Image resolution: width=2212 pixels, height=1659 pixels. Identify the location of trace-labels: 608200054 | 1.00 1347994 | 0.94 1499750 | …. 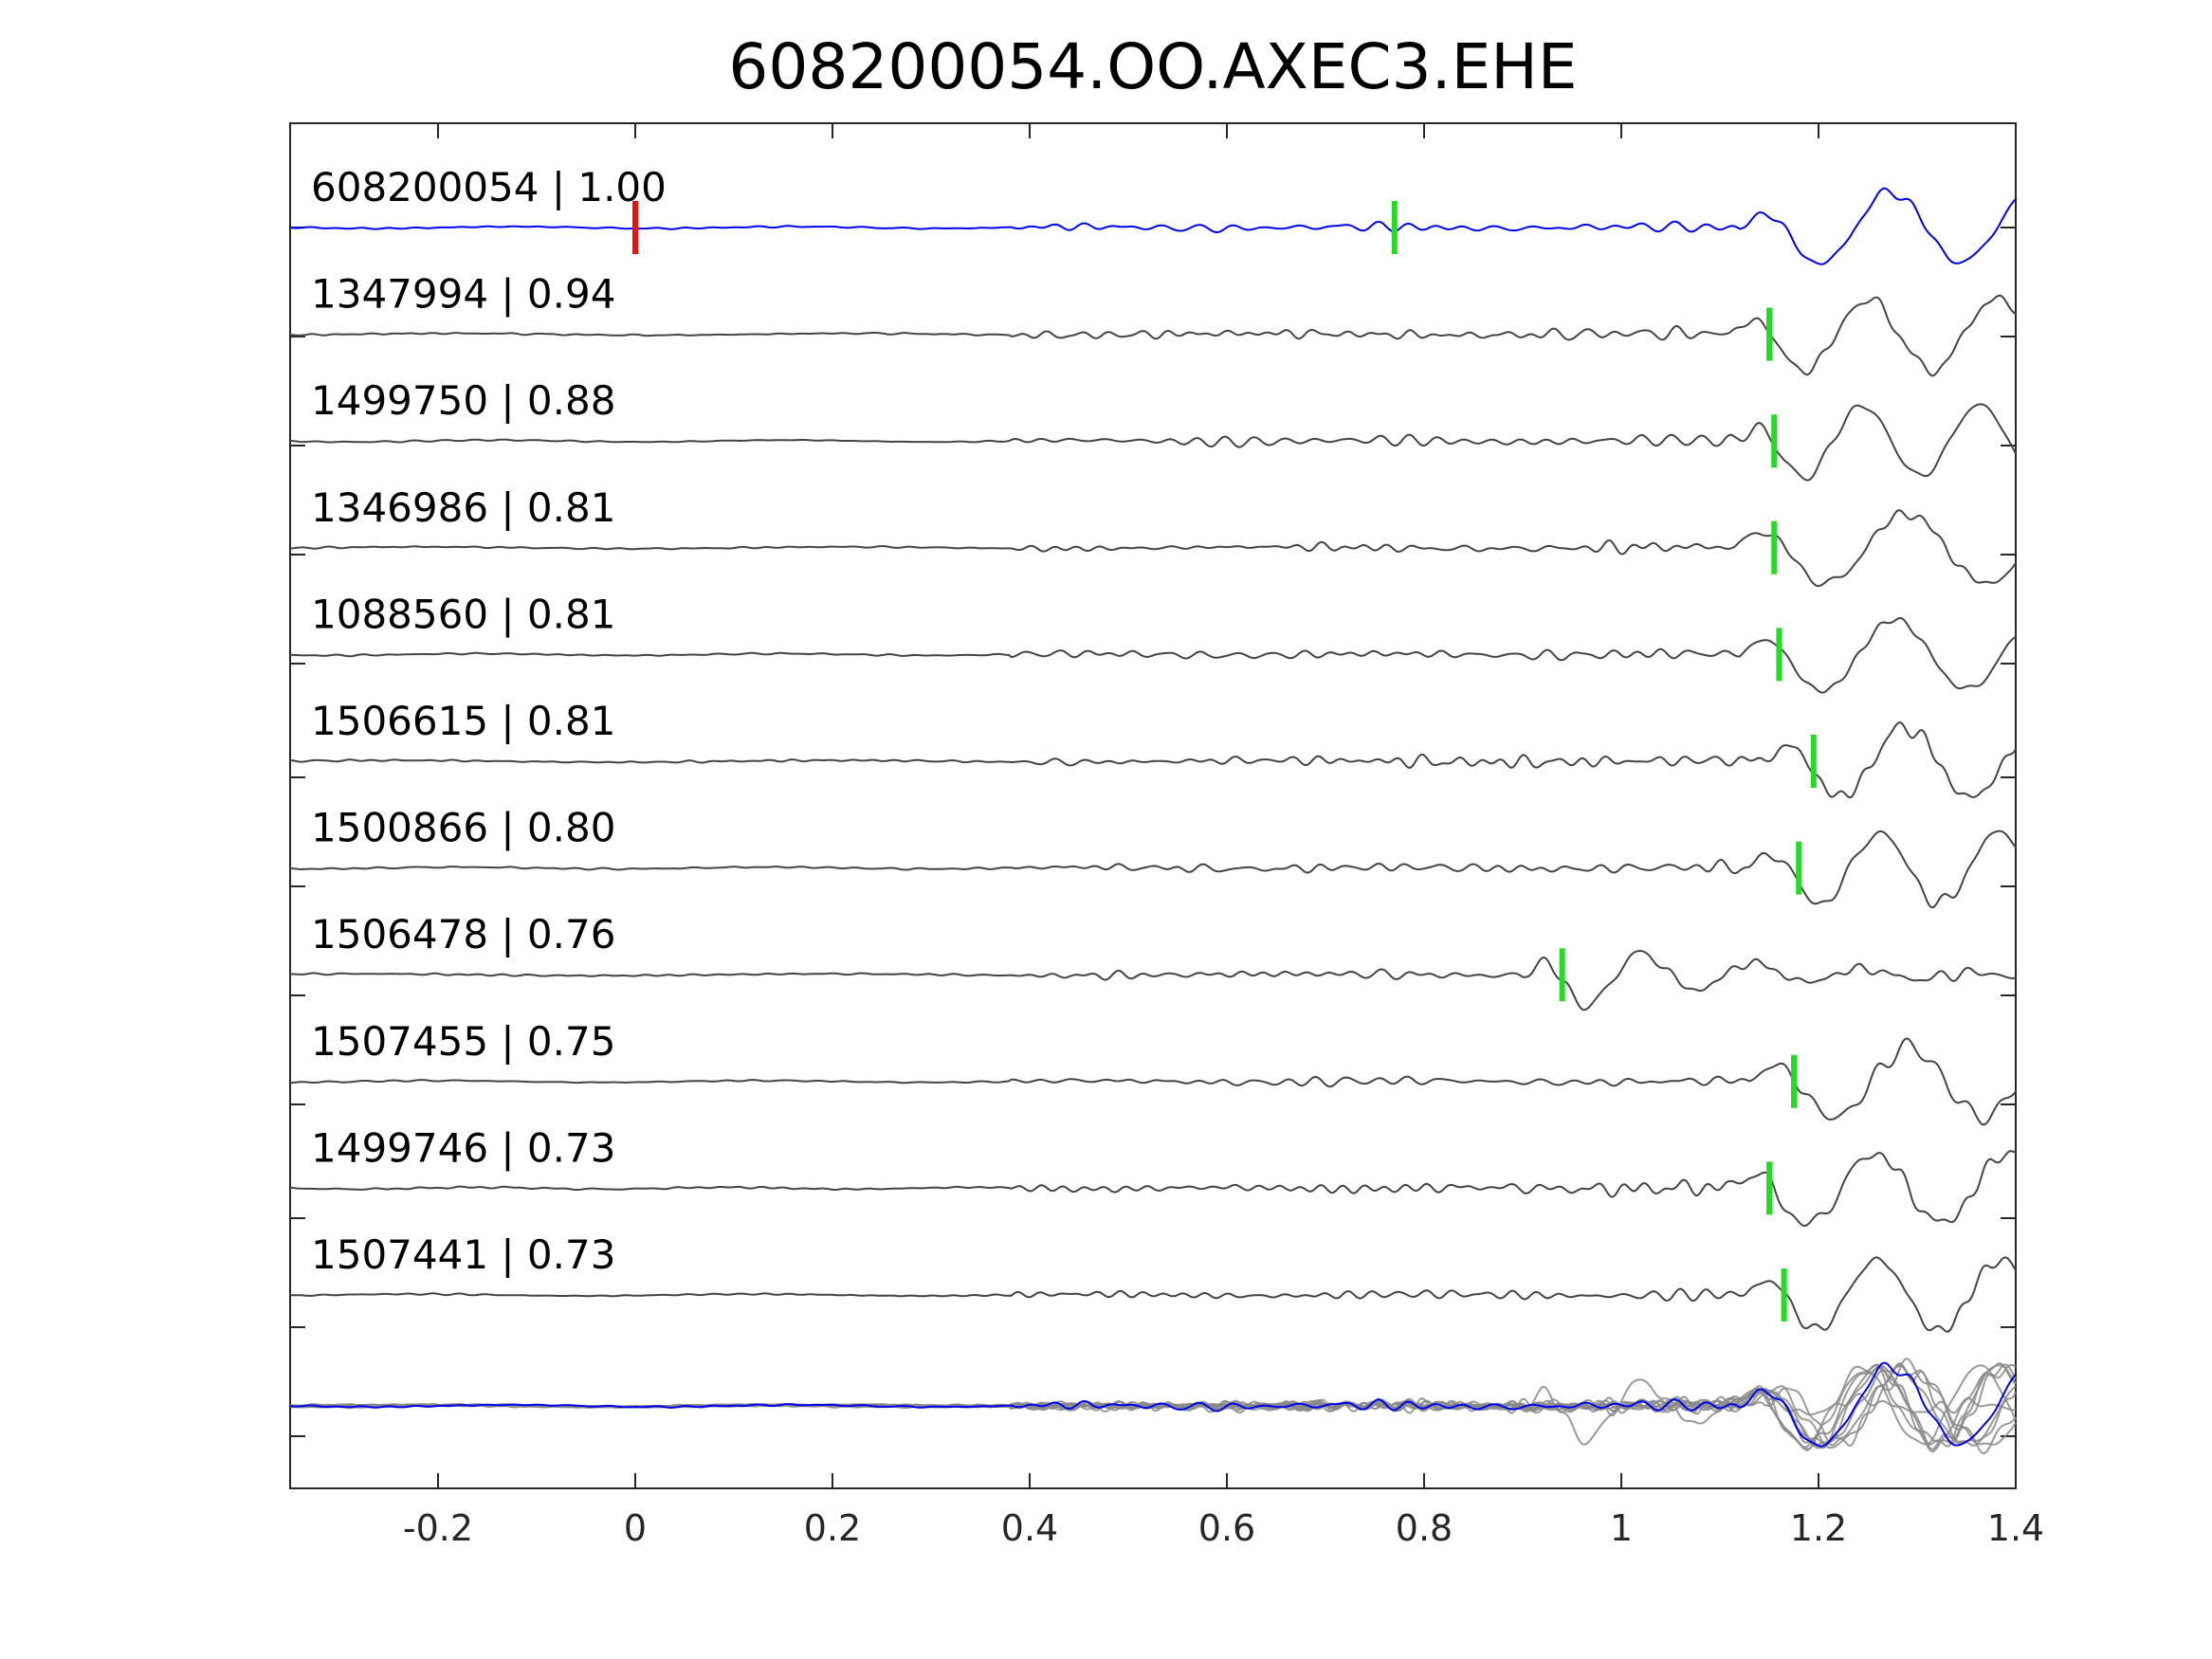
(489, 721).